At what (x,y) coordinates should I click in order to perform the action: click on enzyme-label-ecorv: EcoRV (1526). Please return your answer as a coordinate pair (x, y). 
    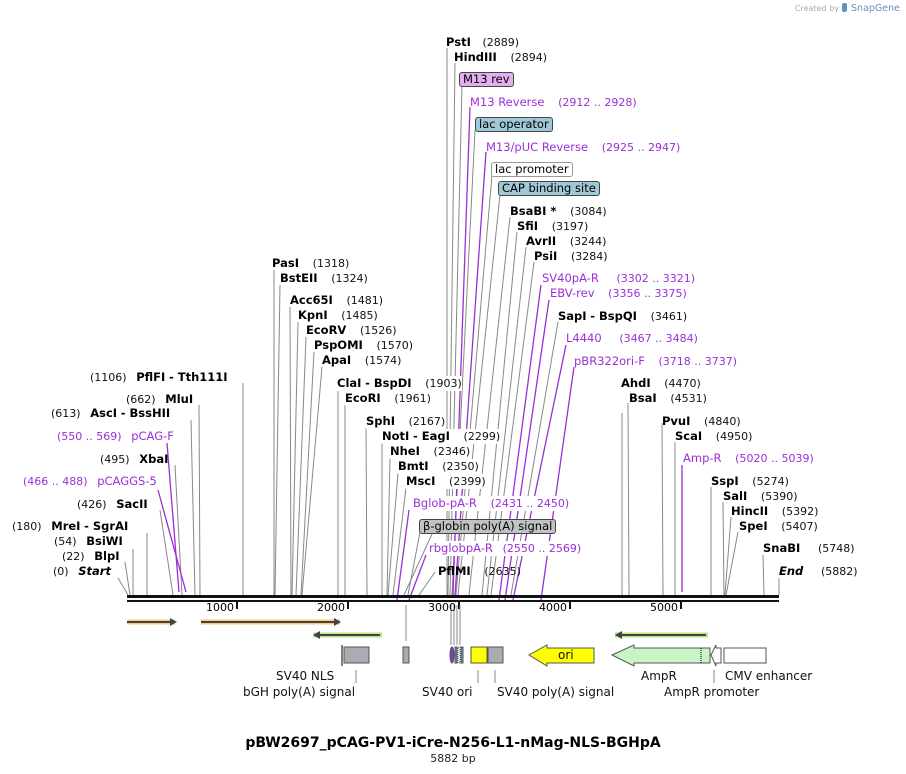
    Looking at the image, I should click on (351, 330).